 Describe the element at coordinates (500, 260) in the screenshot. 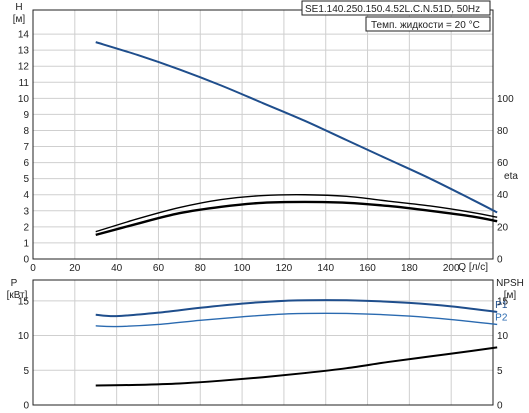

I see `top-y2-tick-0: 0` at that location.